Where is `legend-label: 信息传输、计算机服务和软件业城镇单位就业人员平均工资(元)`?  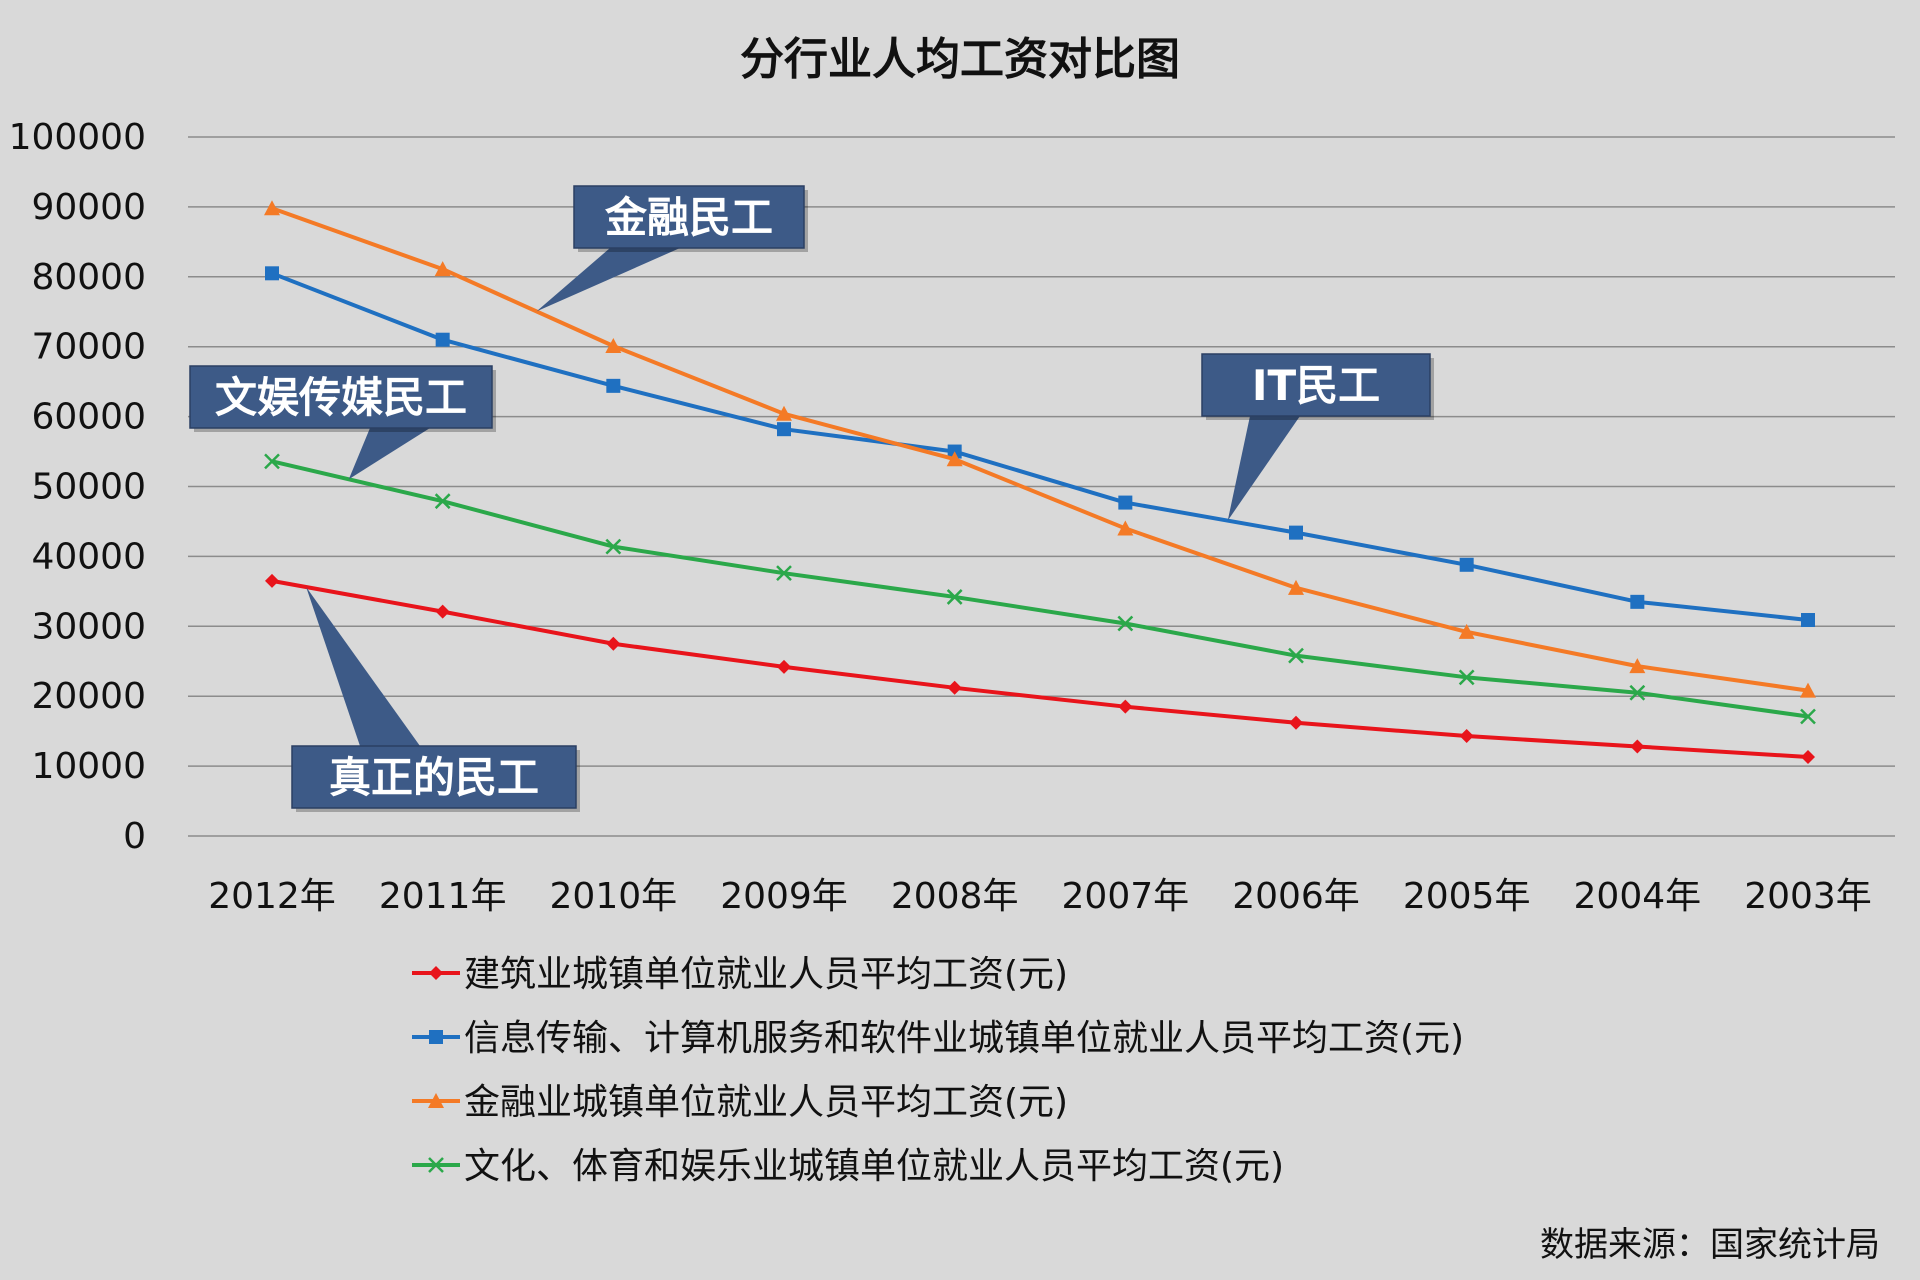 legend-label: 信息传输、计算机服务和软件业城镇单位就业人员平均工资(元) is located at coordinates (964, 1038).